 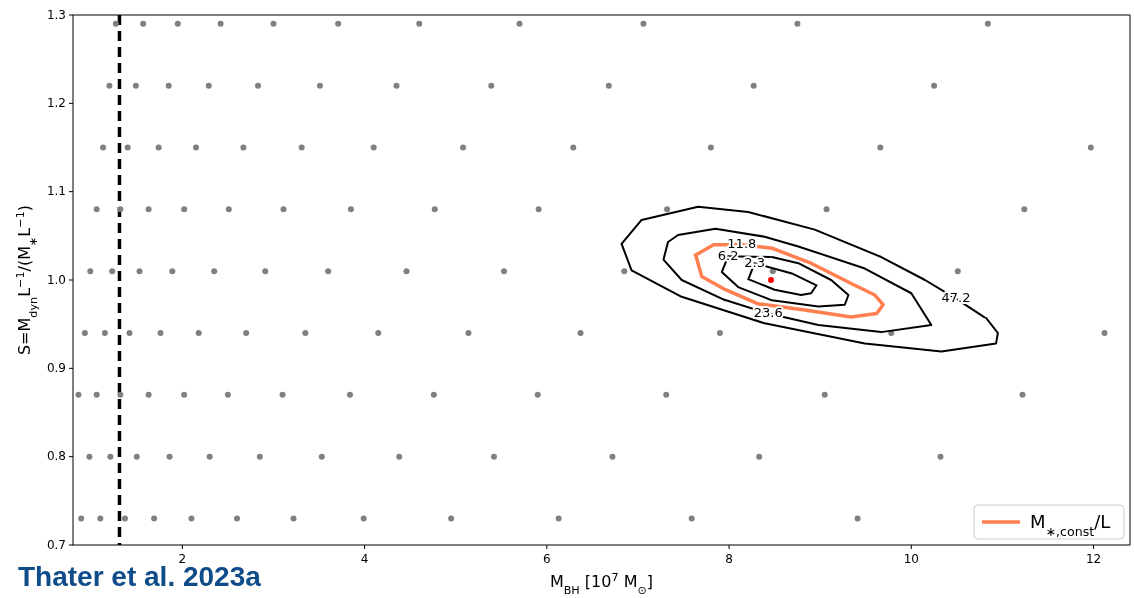 What do you see at coordinates (56, 367) in the screenshot?
I see `y-tick-label: 0.9` at bounding box center [56, 367].